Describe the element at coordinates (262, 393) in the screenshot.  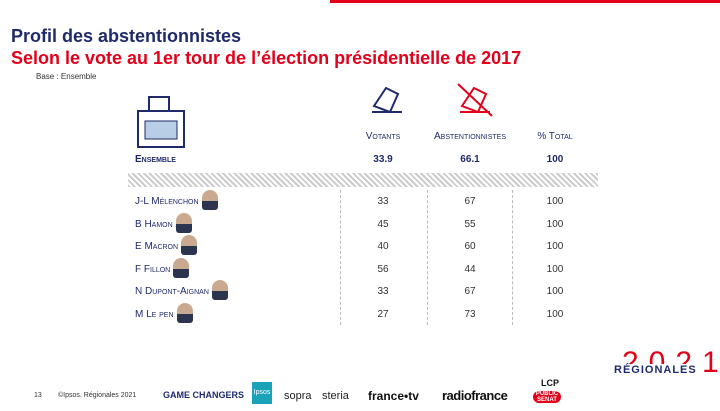
I see `logo-ipsos: Ipsos` at that location.